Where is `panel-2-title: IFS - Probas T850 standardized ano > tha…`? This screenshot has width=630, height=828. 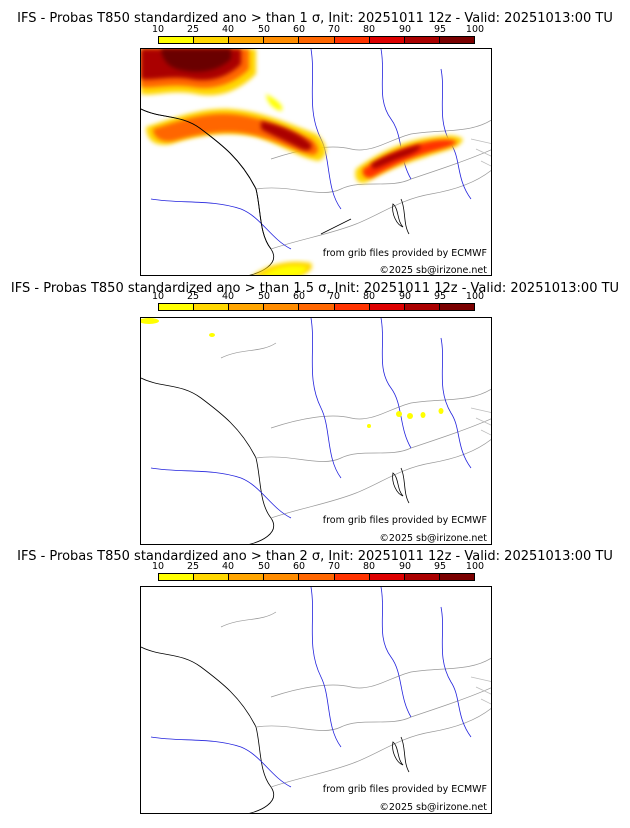 panel-2-title: IFS - Probas T850 standardized ano > tha… is located at coordinates (315, 288).